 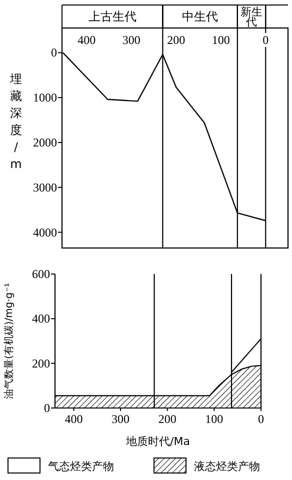 What do you see at coordinates (9, 341) in the screenshot?
I see `y-axis-title: 油气数量(有机碳)/mg·g⁻¹` at bounding box center [9, 341].